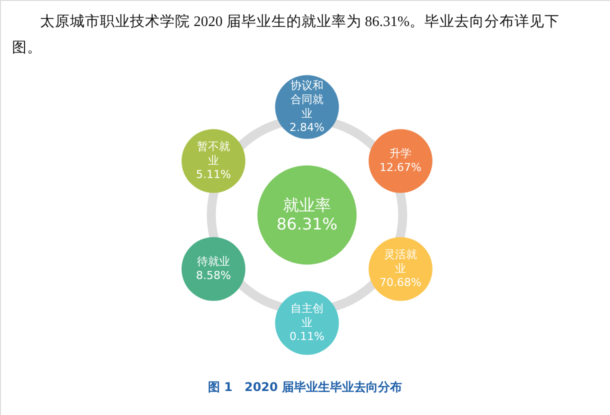  Describe the element at coordinates (213, 174) in the screenshot. I see `data-label: 5.11%` at that location.